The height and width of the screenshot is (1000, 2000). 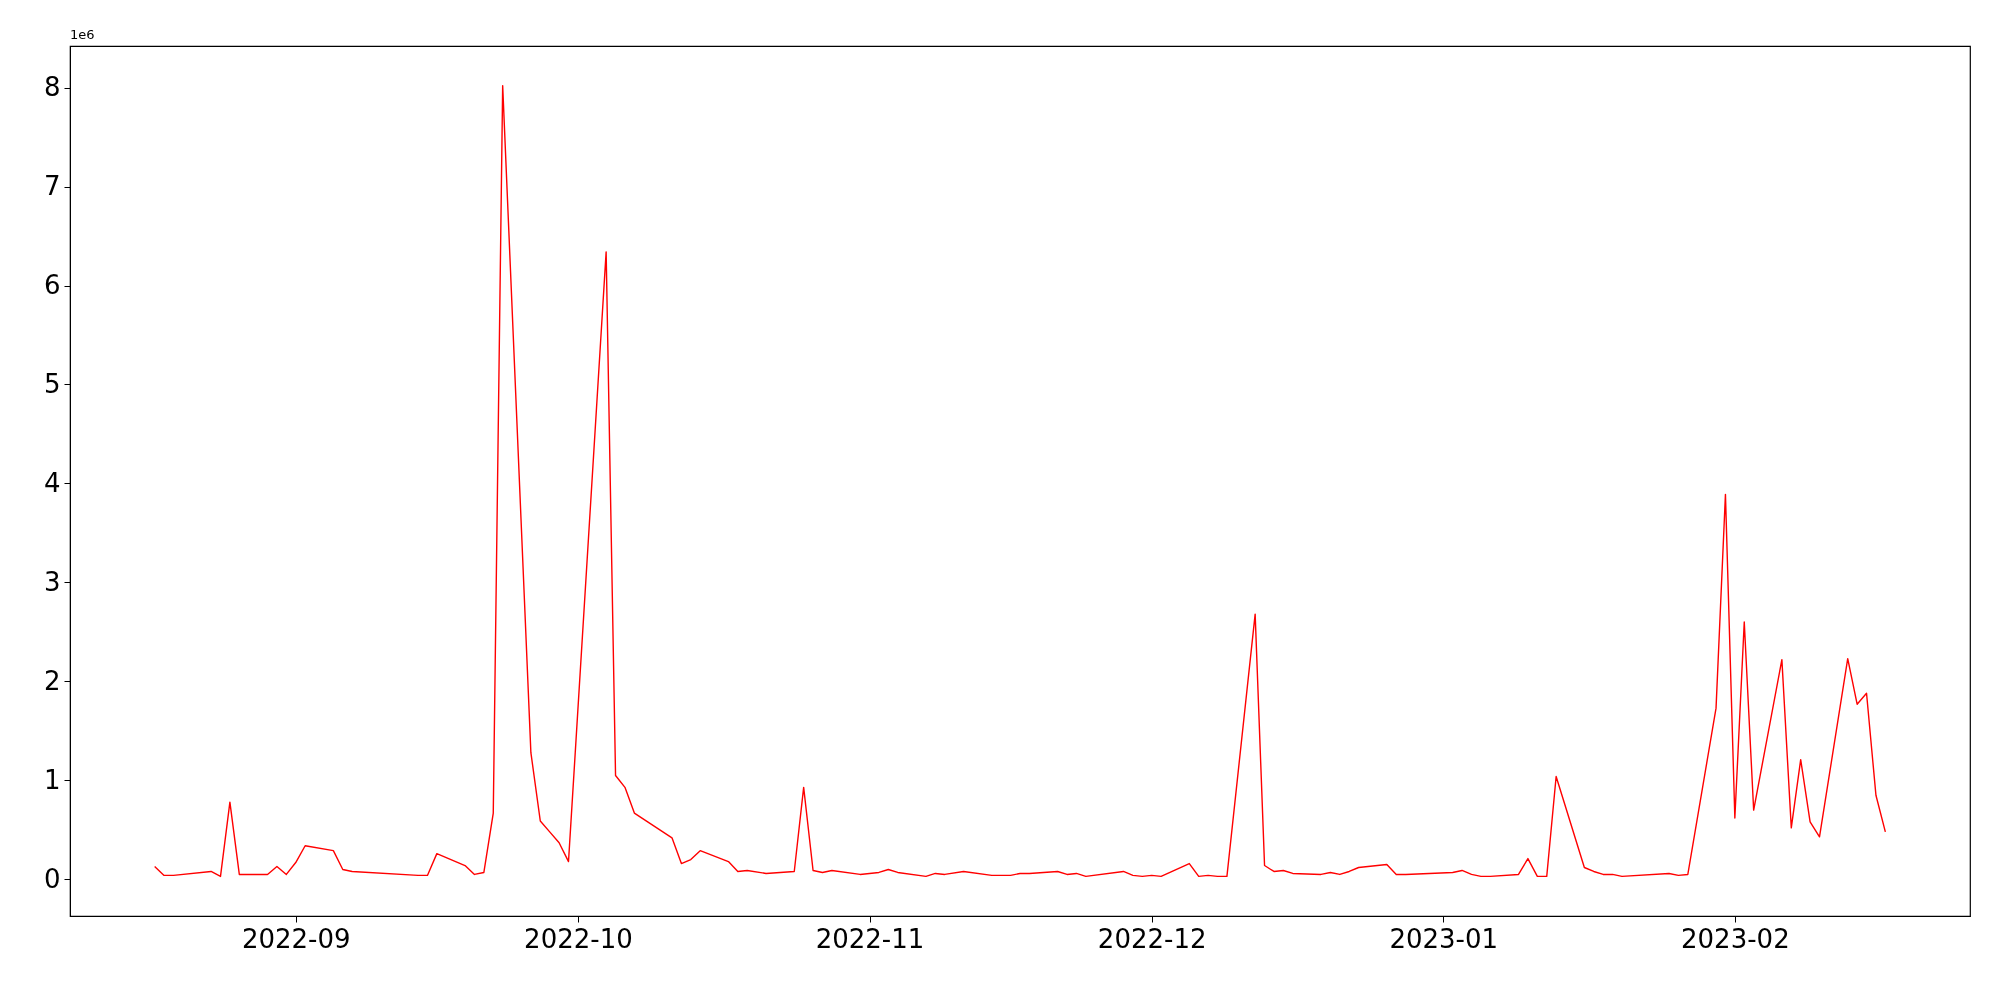 What do you see at coordinates (578, 938) in the screenshot?
I see `x-tick-label: 2022-10` at bounding box center [578, 938].